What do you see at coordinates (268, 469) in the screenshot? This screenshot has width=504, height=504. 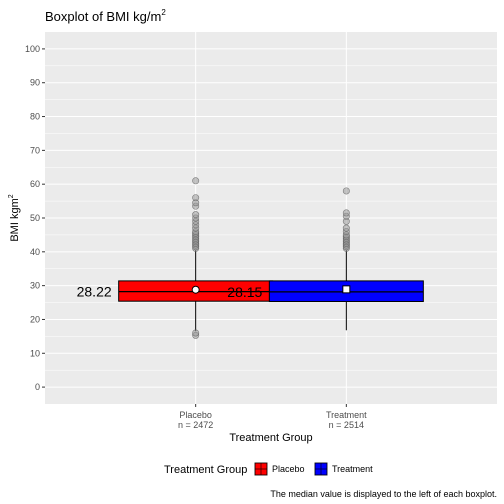 I see `legend: Treatment Group Placebo Treatment` at bounding box center [268, 469].